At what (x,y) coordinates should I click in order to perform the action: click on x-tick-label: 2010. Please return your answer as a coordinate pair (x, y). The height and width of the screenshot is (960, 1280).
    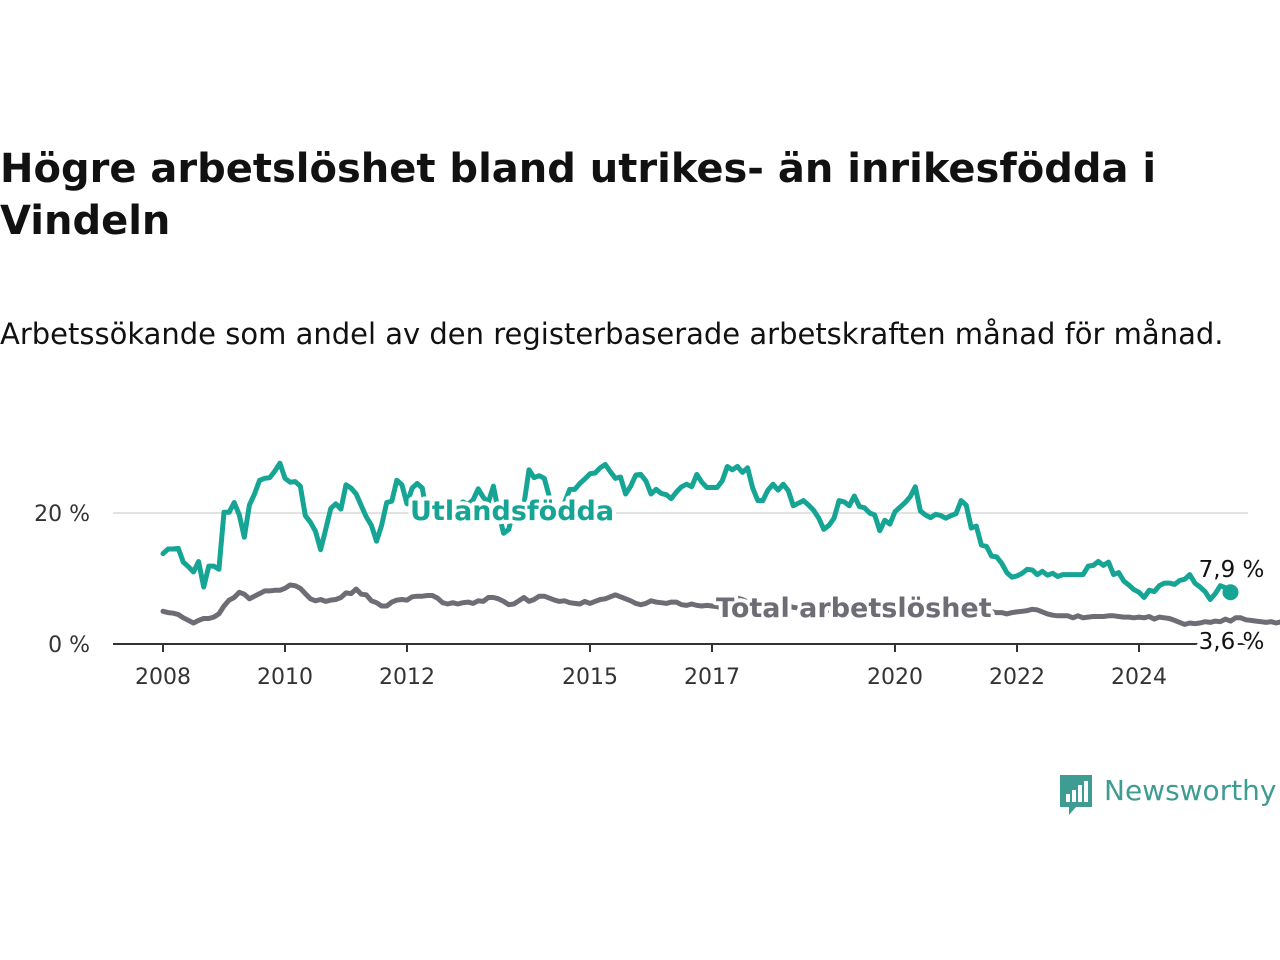
    Looking at the image, I should click on (285, 677).